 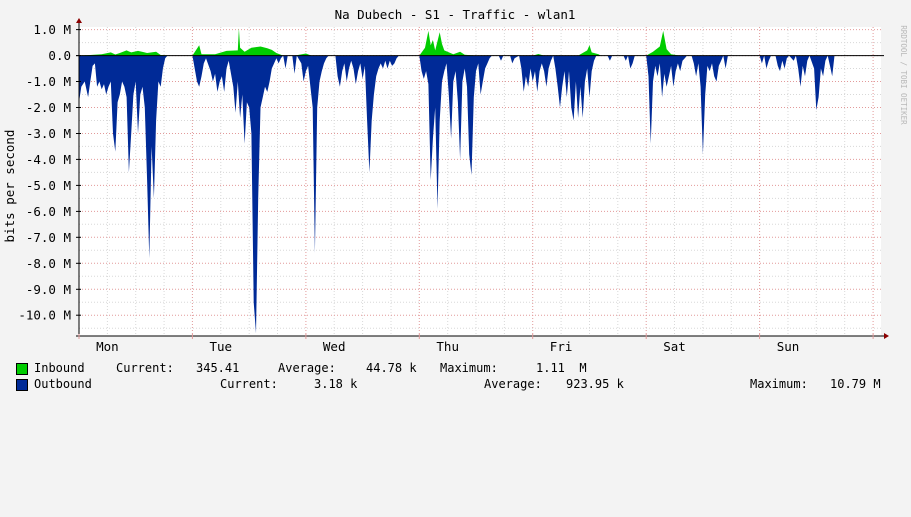 What do you see at coordinates (334, 346) in the screenshot?
I see `x-tick-label: Wed` at bounding box center [334, 346].